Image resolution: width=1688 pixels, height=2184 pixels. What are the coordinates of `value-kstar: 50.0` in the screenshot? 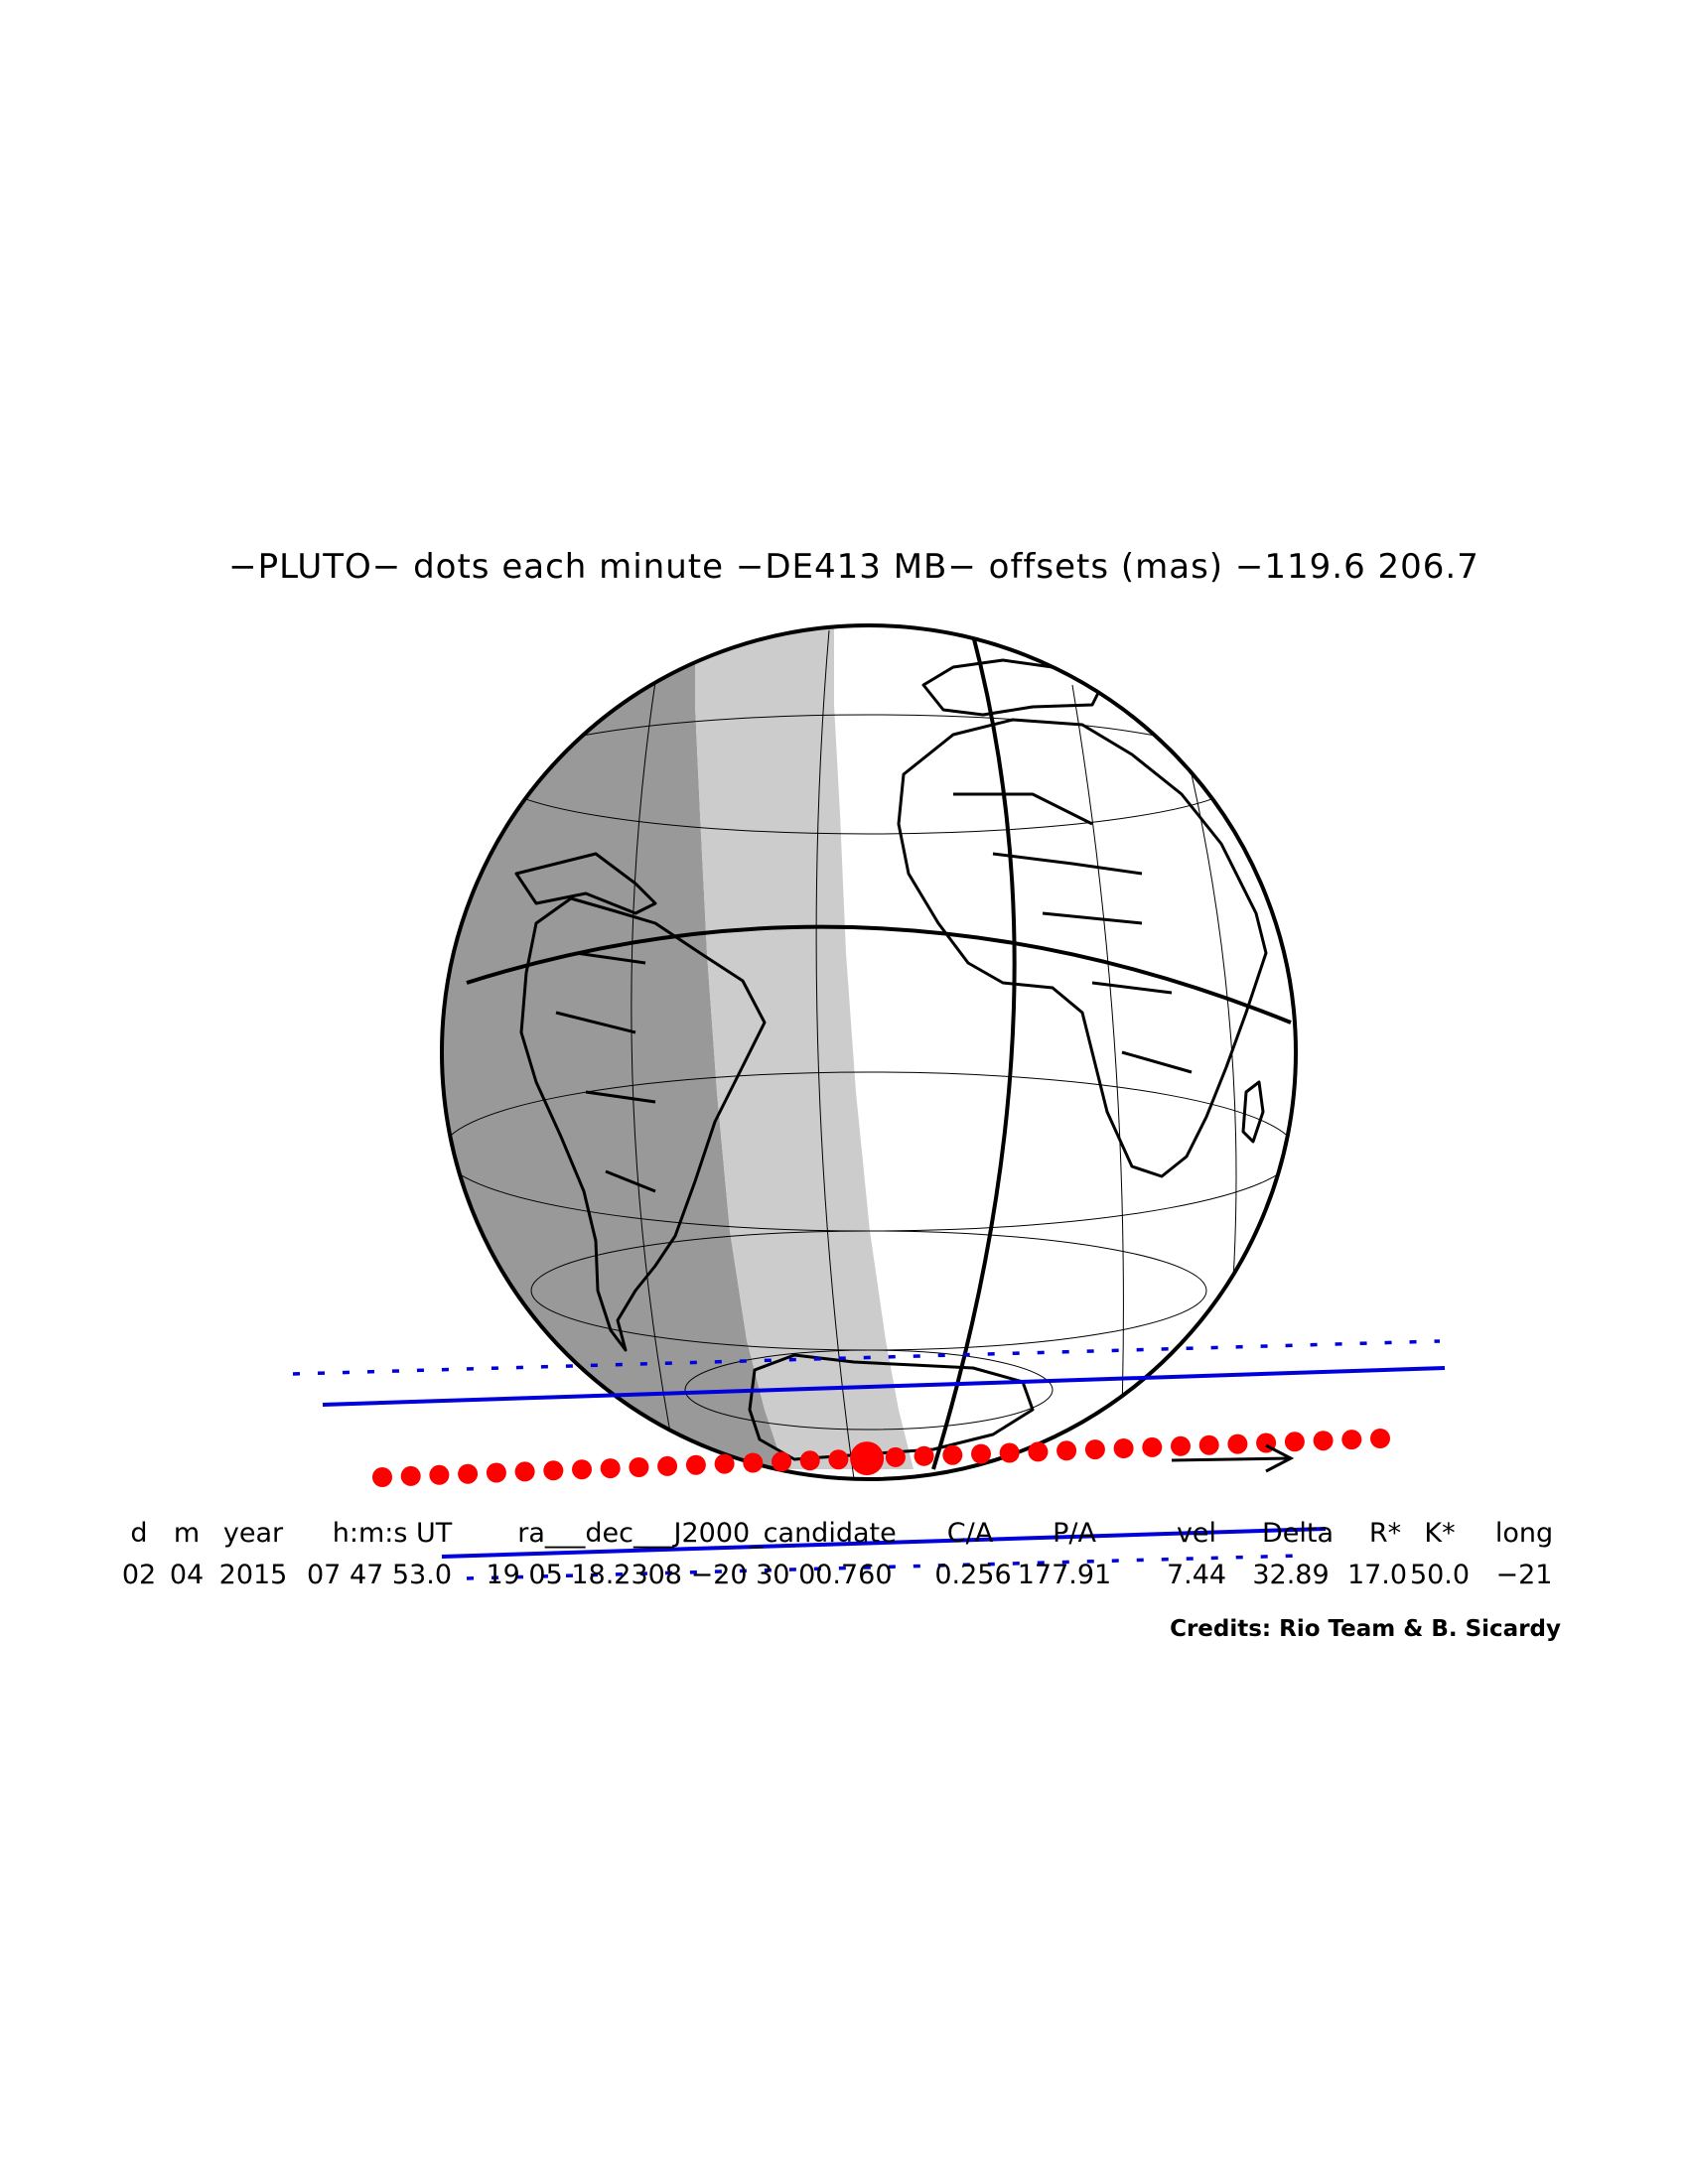 It's located at (1440, 1575).